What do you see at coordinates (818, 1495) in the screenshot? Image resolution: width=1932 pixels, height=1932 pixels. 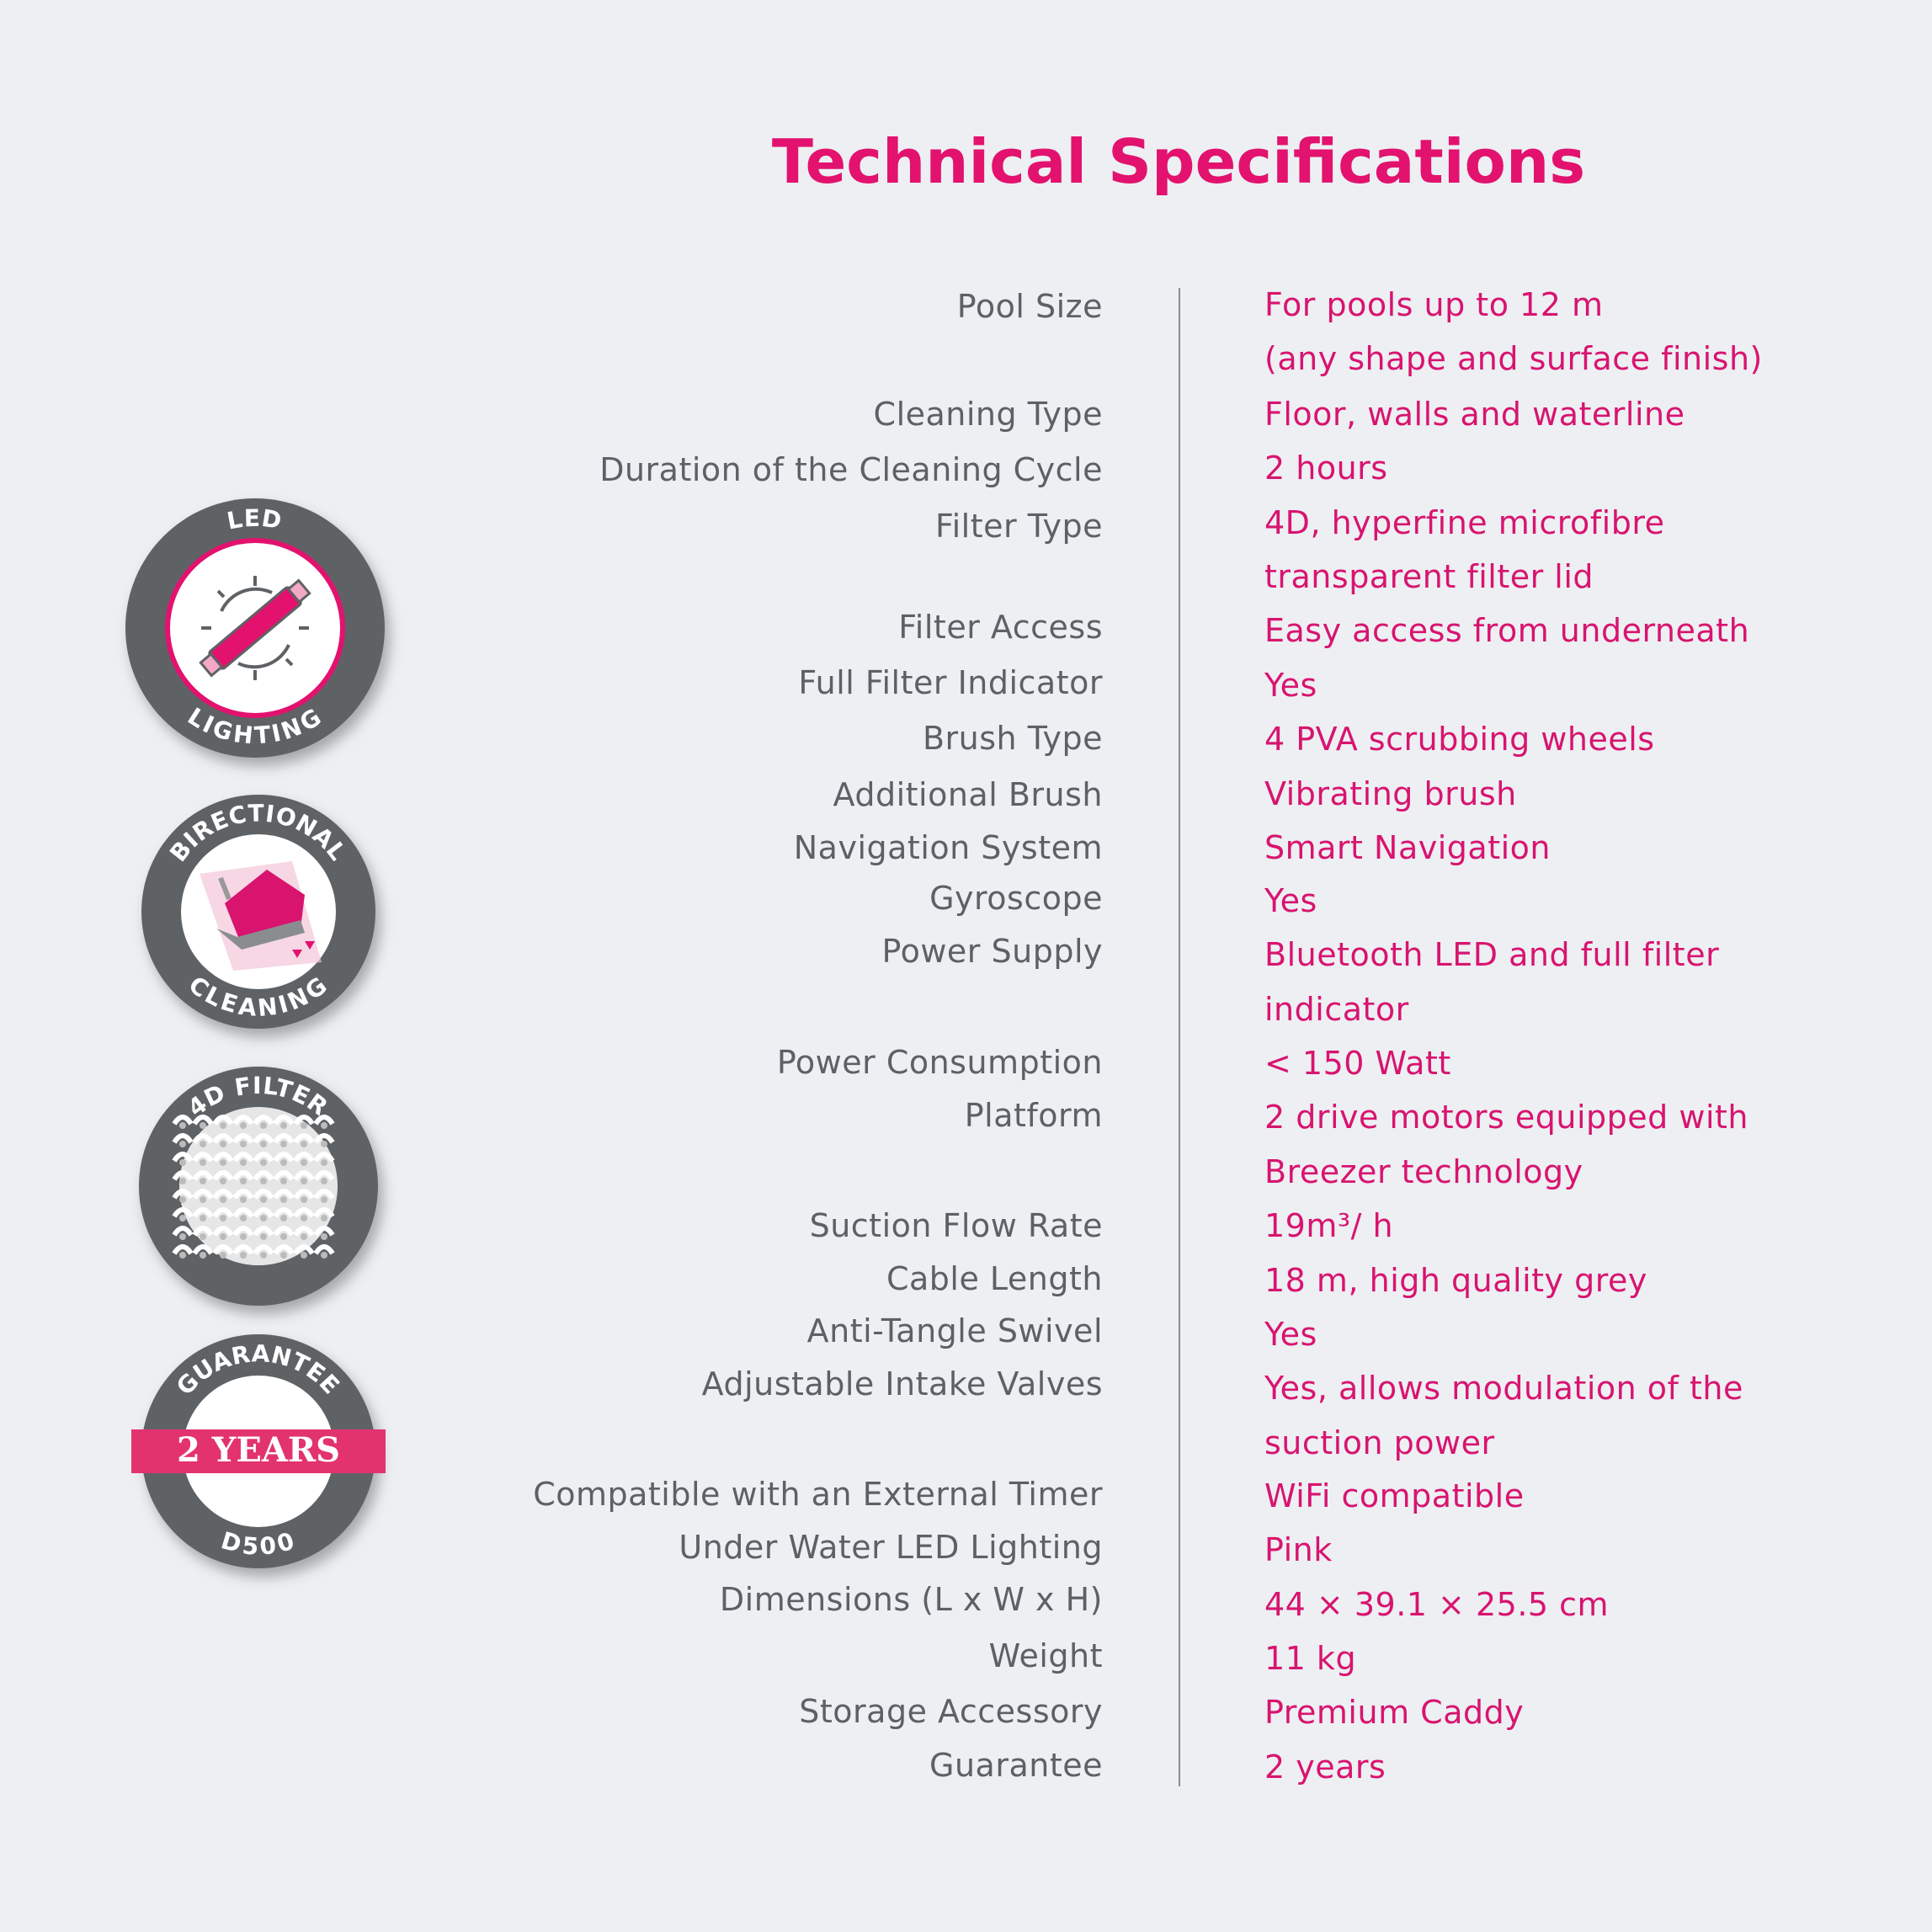 I see `spec-label: Compatible with an External Timer` at bounding box center [818, 1495].